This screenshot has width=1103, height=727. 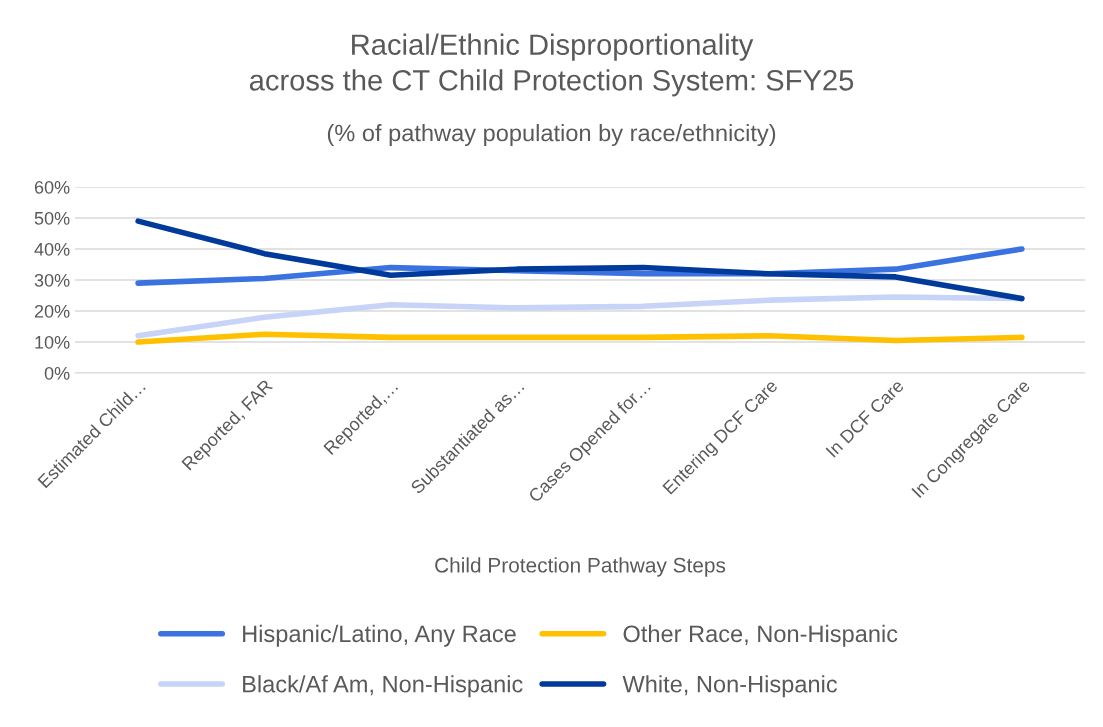 I want to click on y-tick-label: 10%, so click(x=52, y=342).